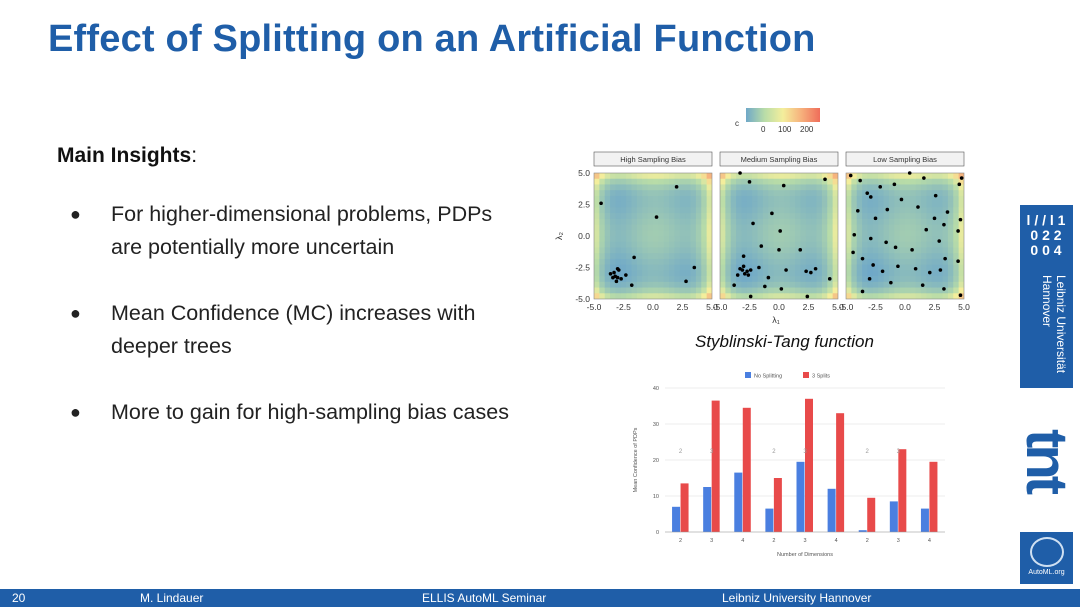 The width and height of the screenshot is (1080, 607). What do you see at coordinates (862, 531) in the screenshot?
I see `bar` at bounding box center [862, 531].